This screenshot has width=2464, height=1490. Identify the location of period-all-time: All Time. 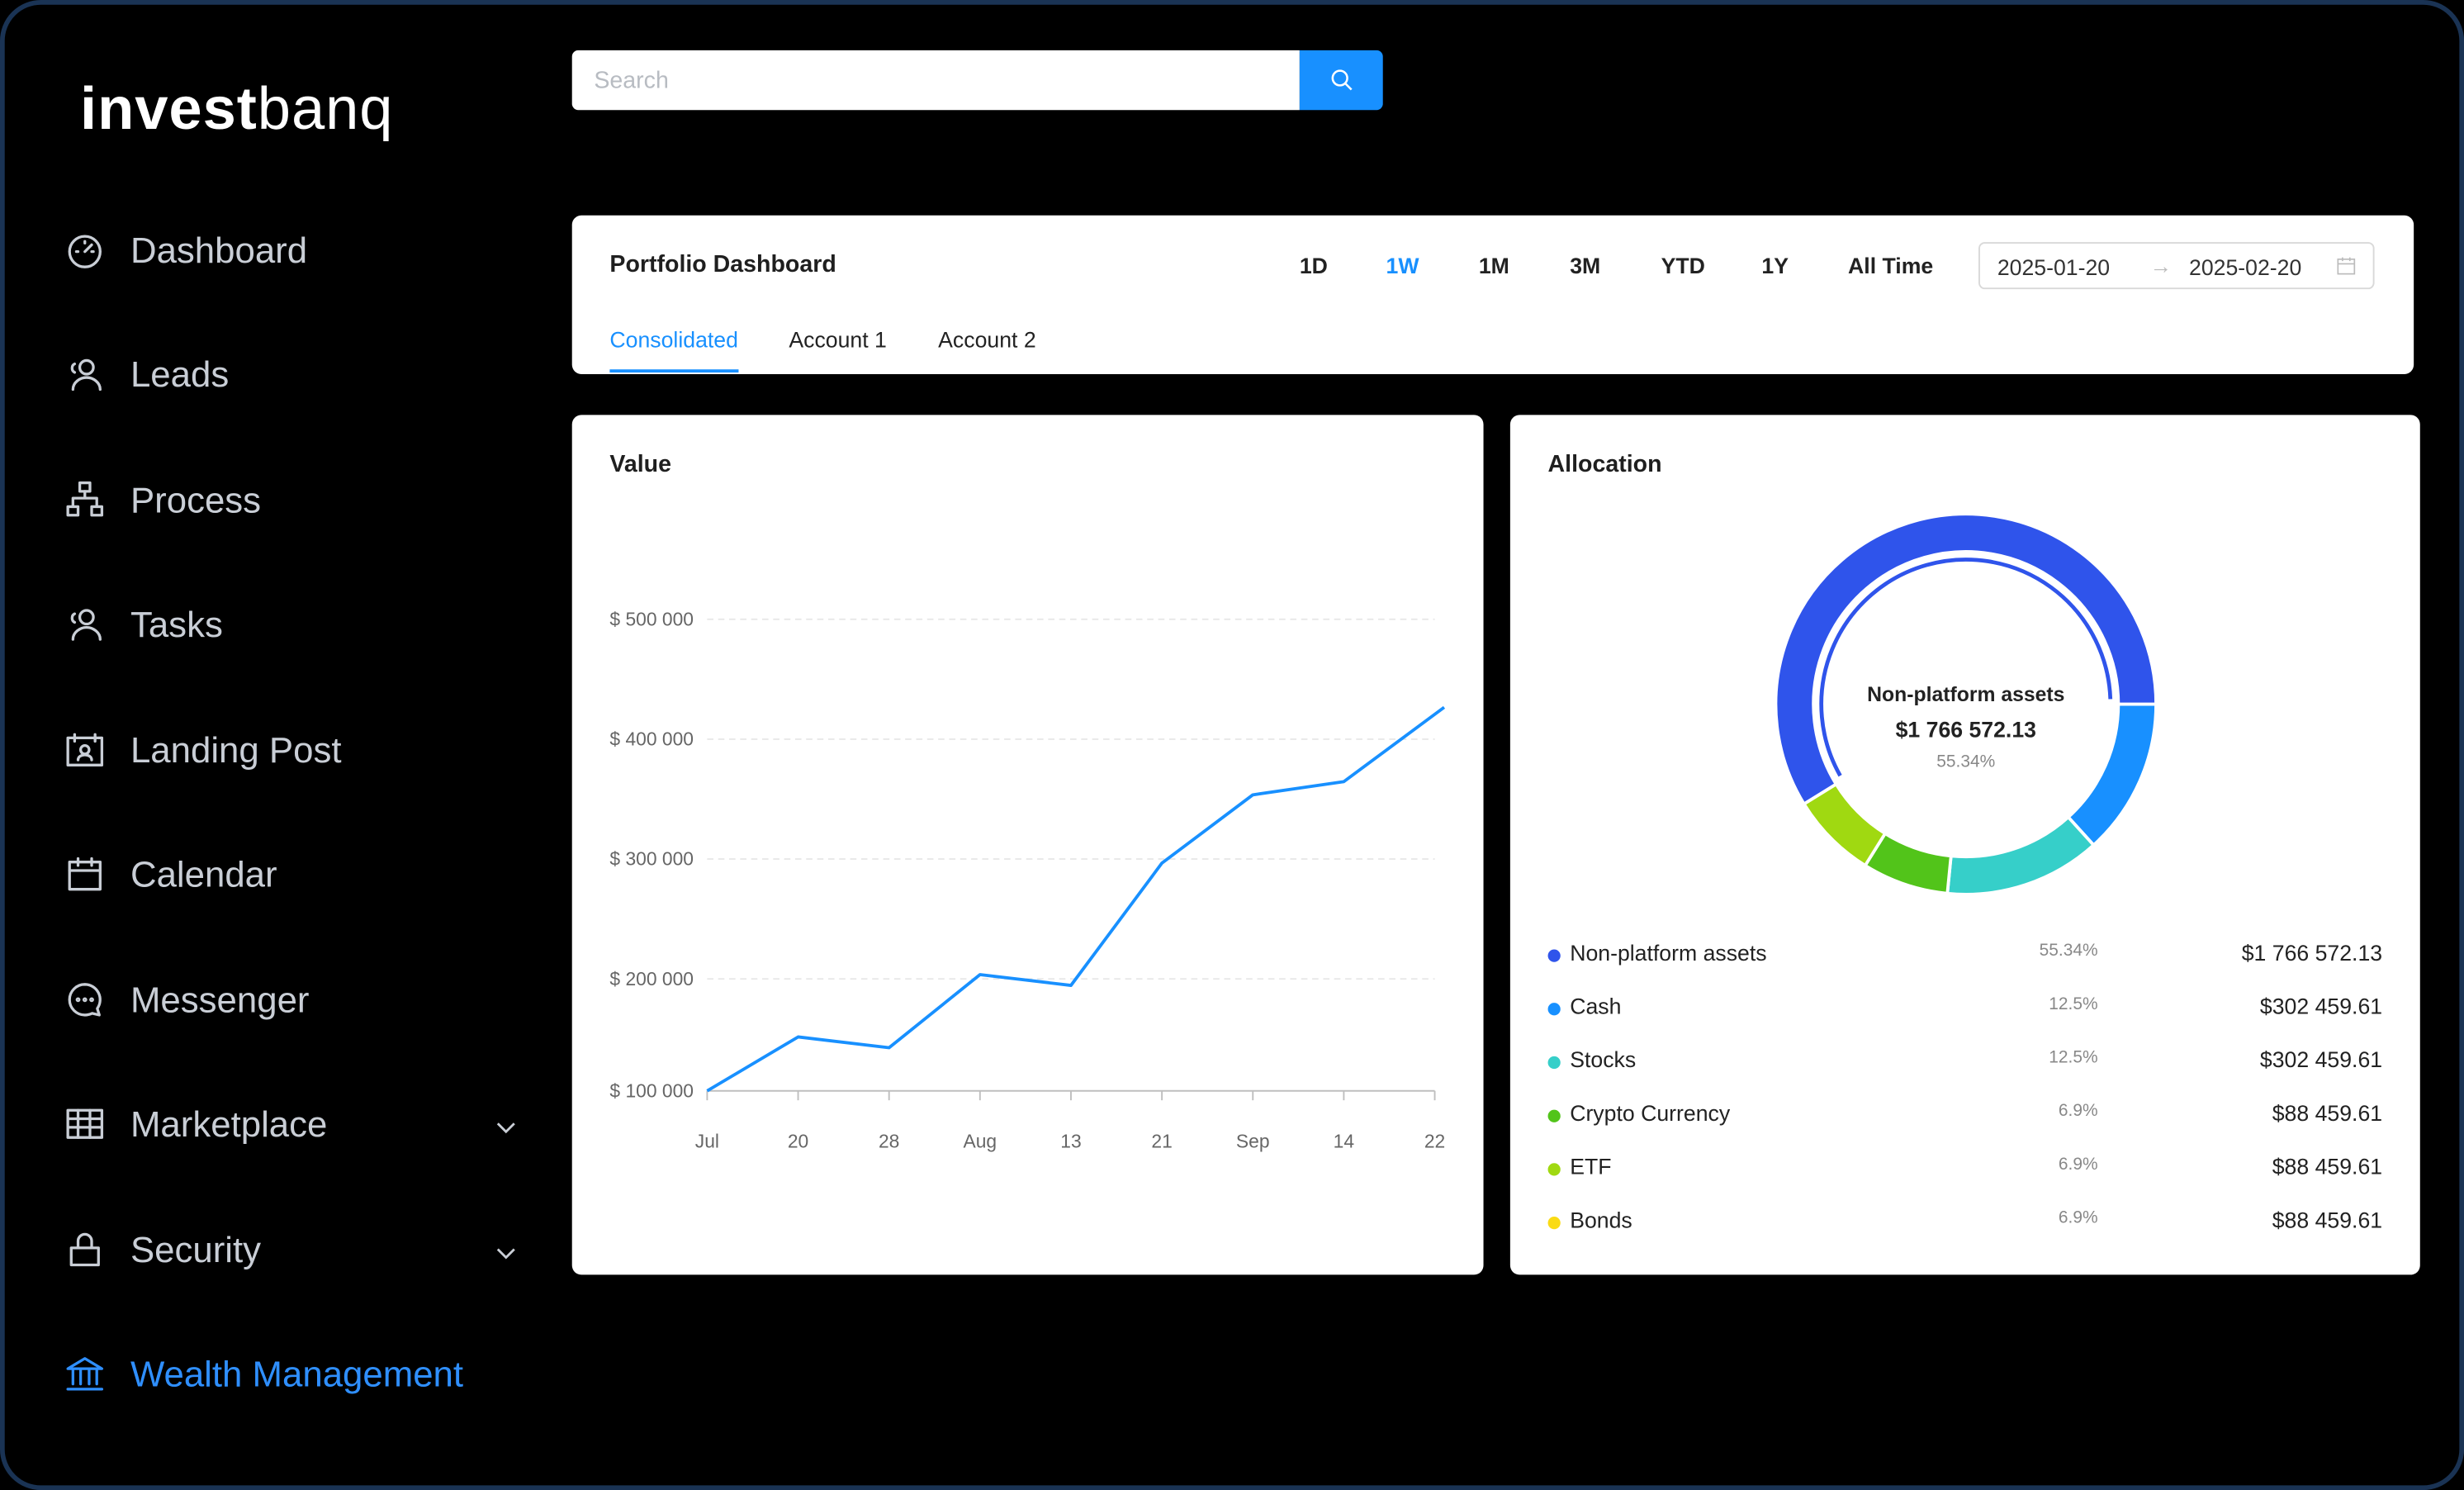
(1891, 265).